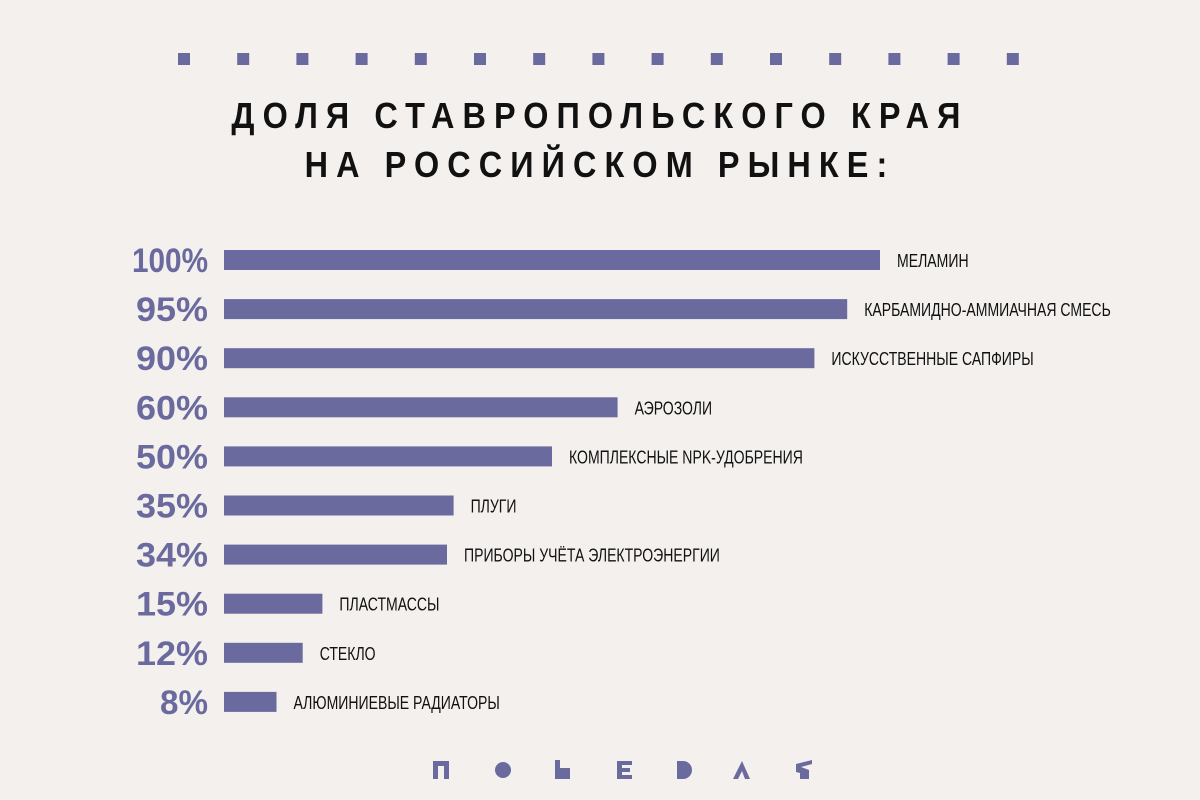  What do you see at coordinates (933, 261) in the screenshot?
I see `category-label: МЕЛАМИН` at bounding box center [933, 261].